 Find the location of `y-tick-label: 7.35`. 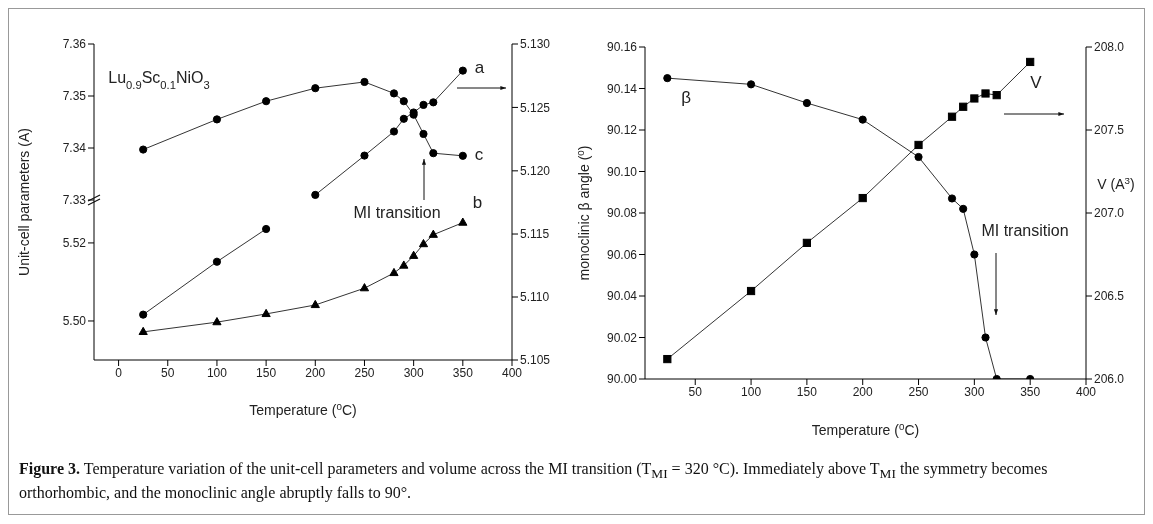

y-tick-label: 7.35 is located at coordinates (74, 96).